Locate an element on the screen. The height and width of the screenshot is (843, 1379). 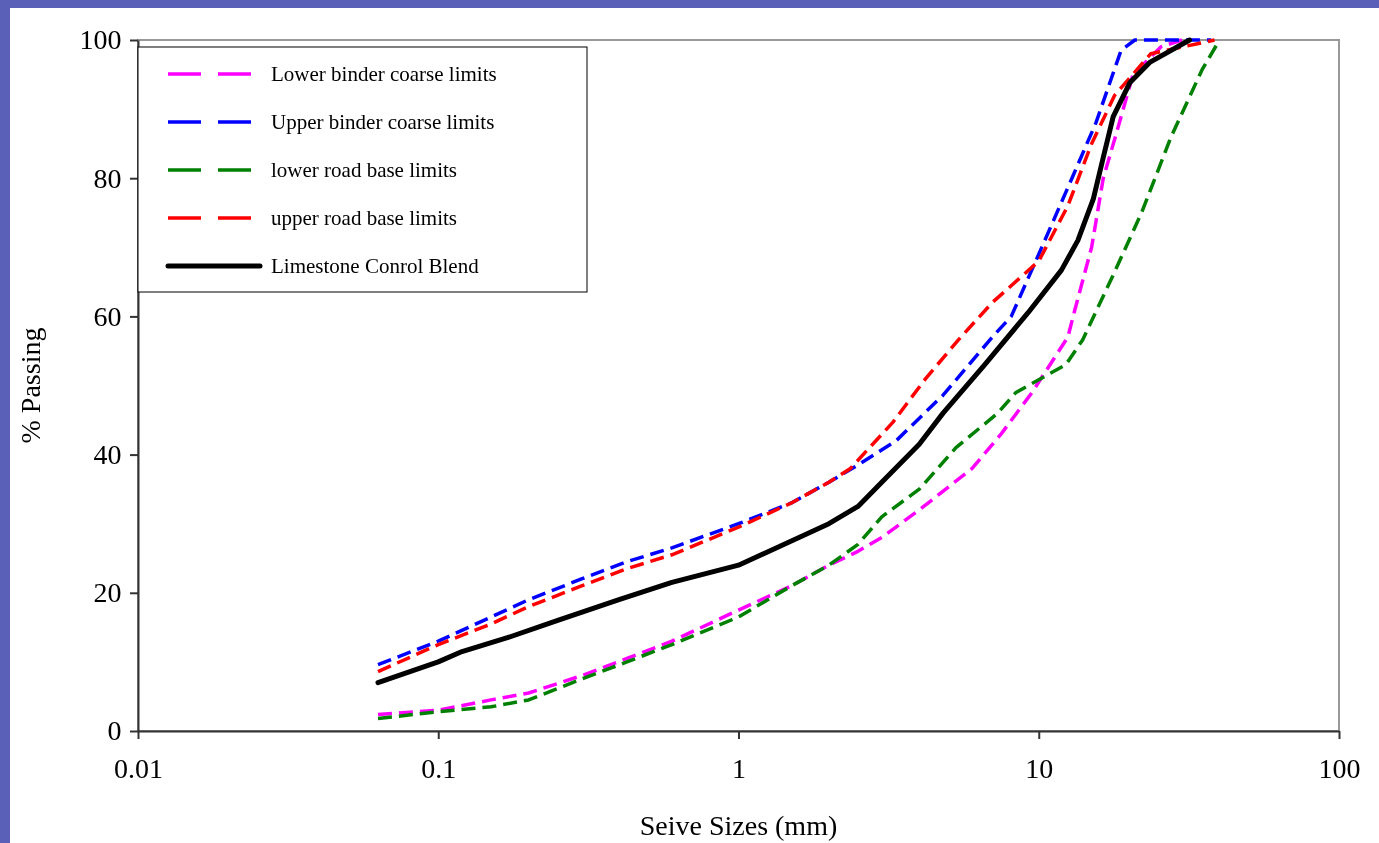
legend-label: Lower binder coarse limits is located at coordinates (384, 74).